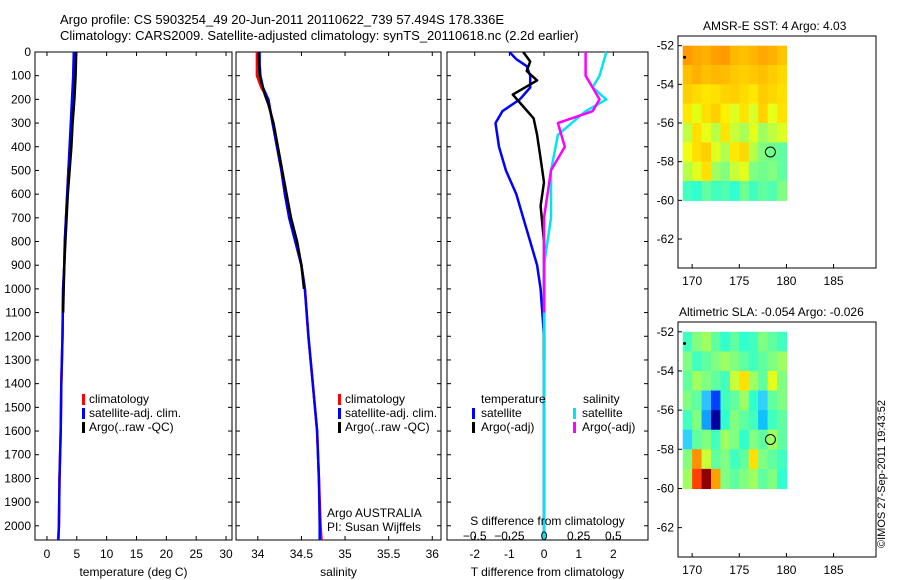 The height and width of the screenshot is (580, 900). I want to click on sst_map-argo-position-marker, so click(770, 152).